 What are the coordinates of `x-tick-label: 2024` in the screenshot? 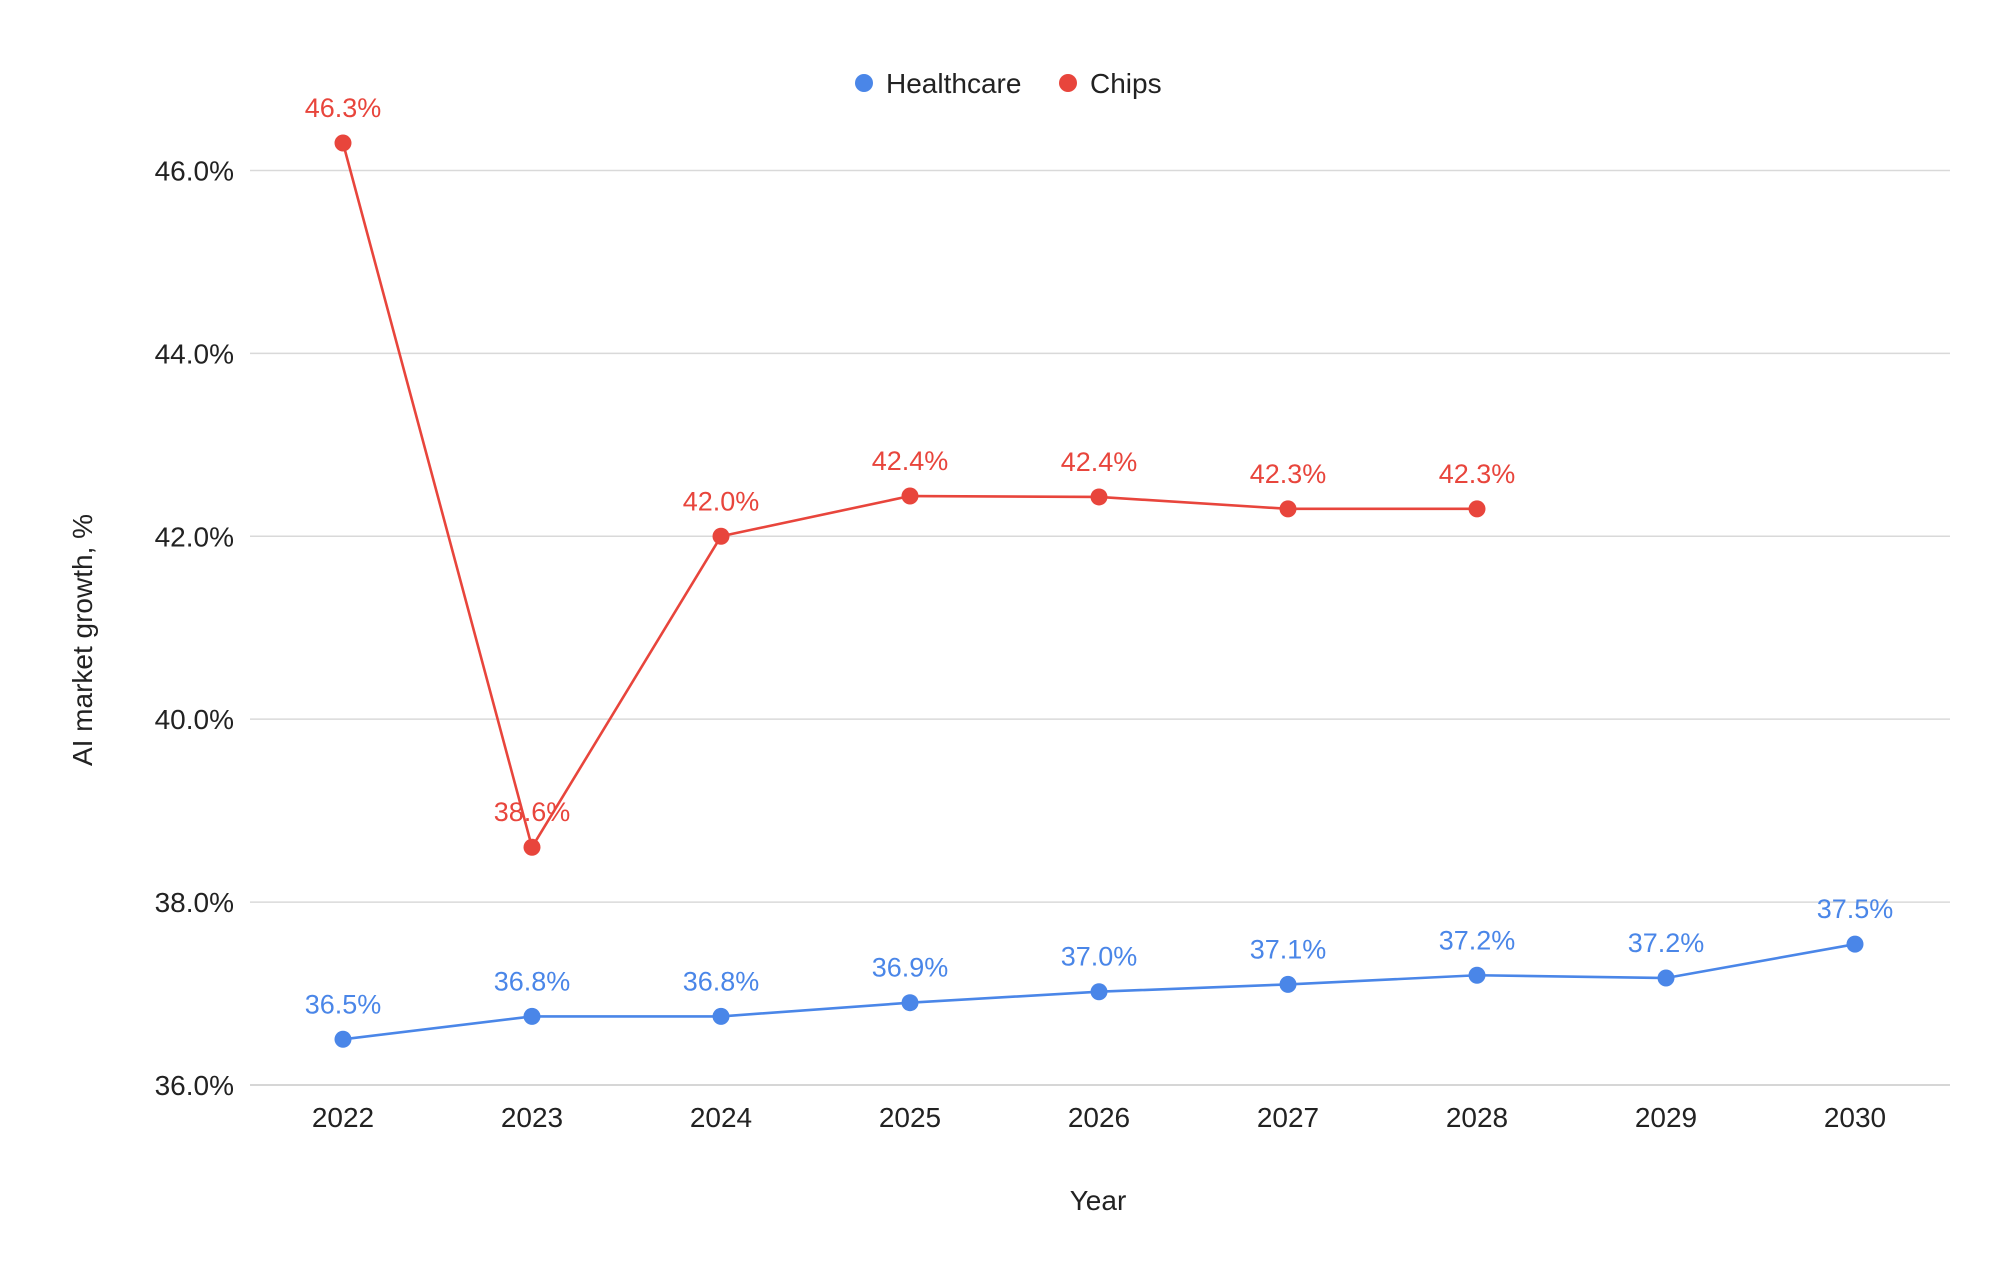 It's located at (721, 1117).